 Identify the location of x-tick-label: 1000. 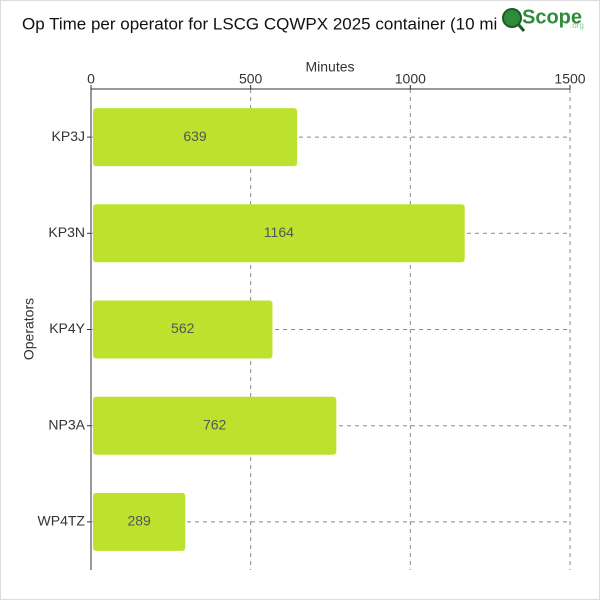
(410, 79).